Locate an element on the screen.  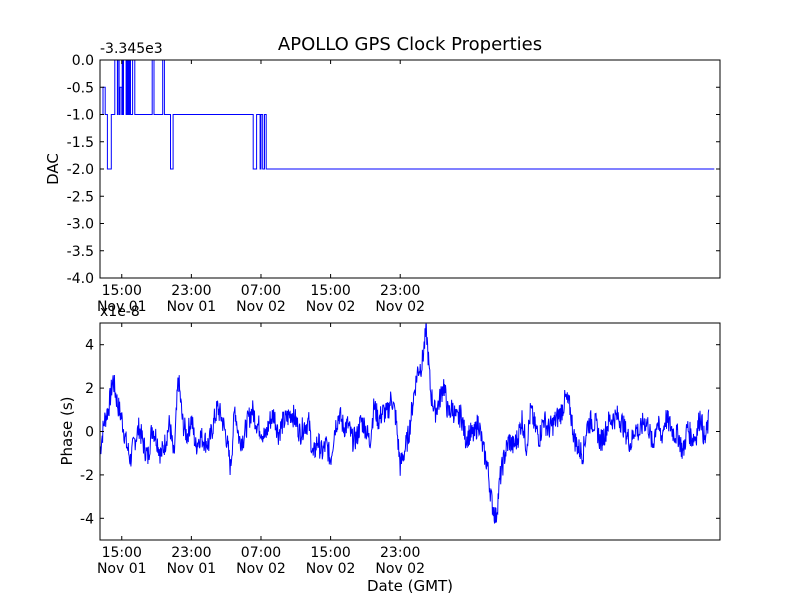
figure-title: APOLLO GPS Clock Properties is located at coordinates (410, 44).